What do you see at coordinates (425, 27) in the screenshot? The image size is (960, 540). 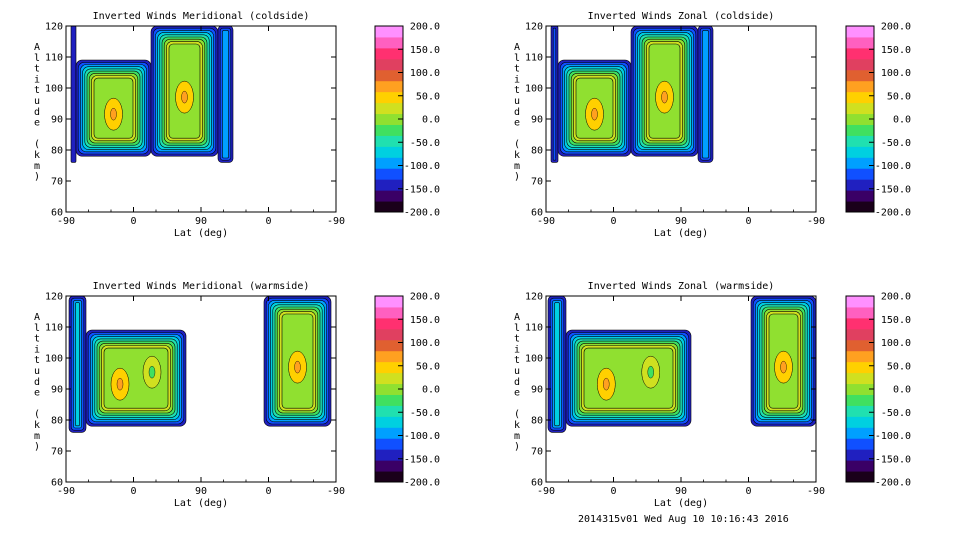 I see `colorbar-tick-label: 200.0` at bounding box center [425, 27].